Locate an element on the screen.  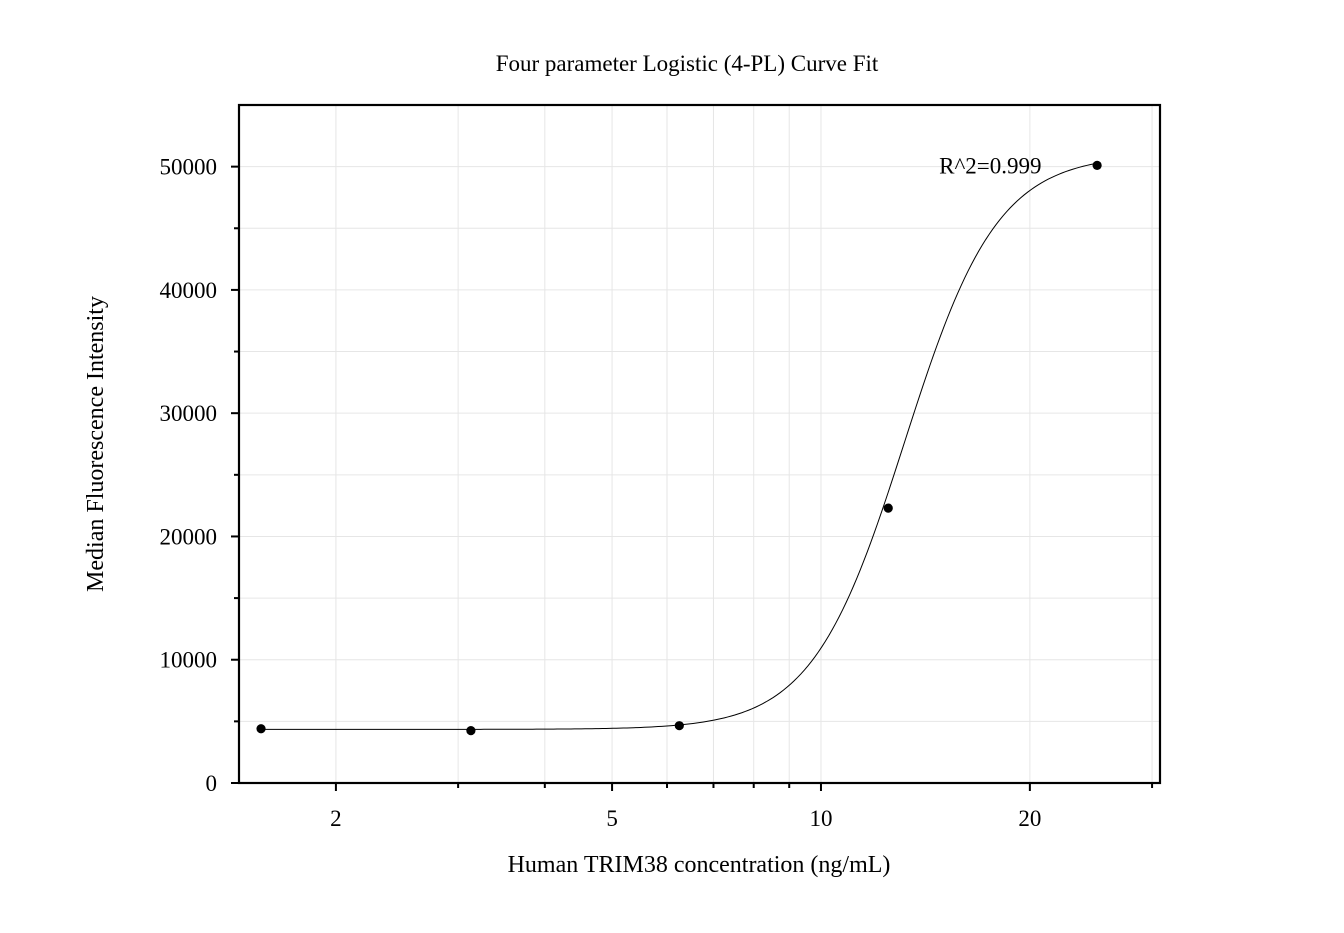
annotations: R^2=0.999 is located at coordinates (990, 165).